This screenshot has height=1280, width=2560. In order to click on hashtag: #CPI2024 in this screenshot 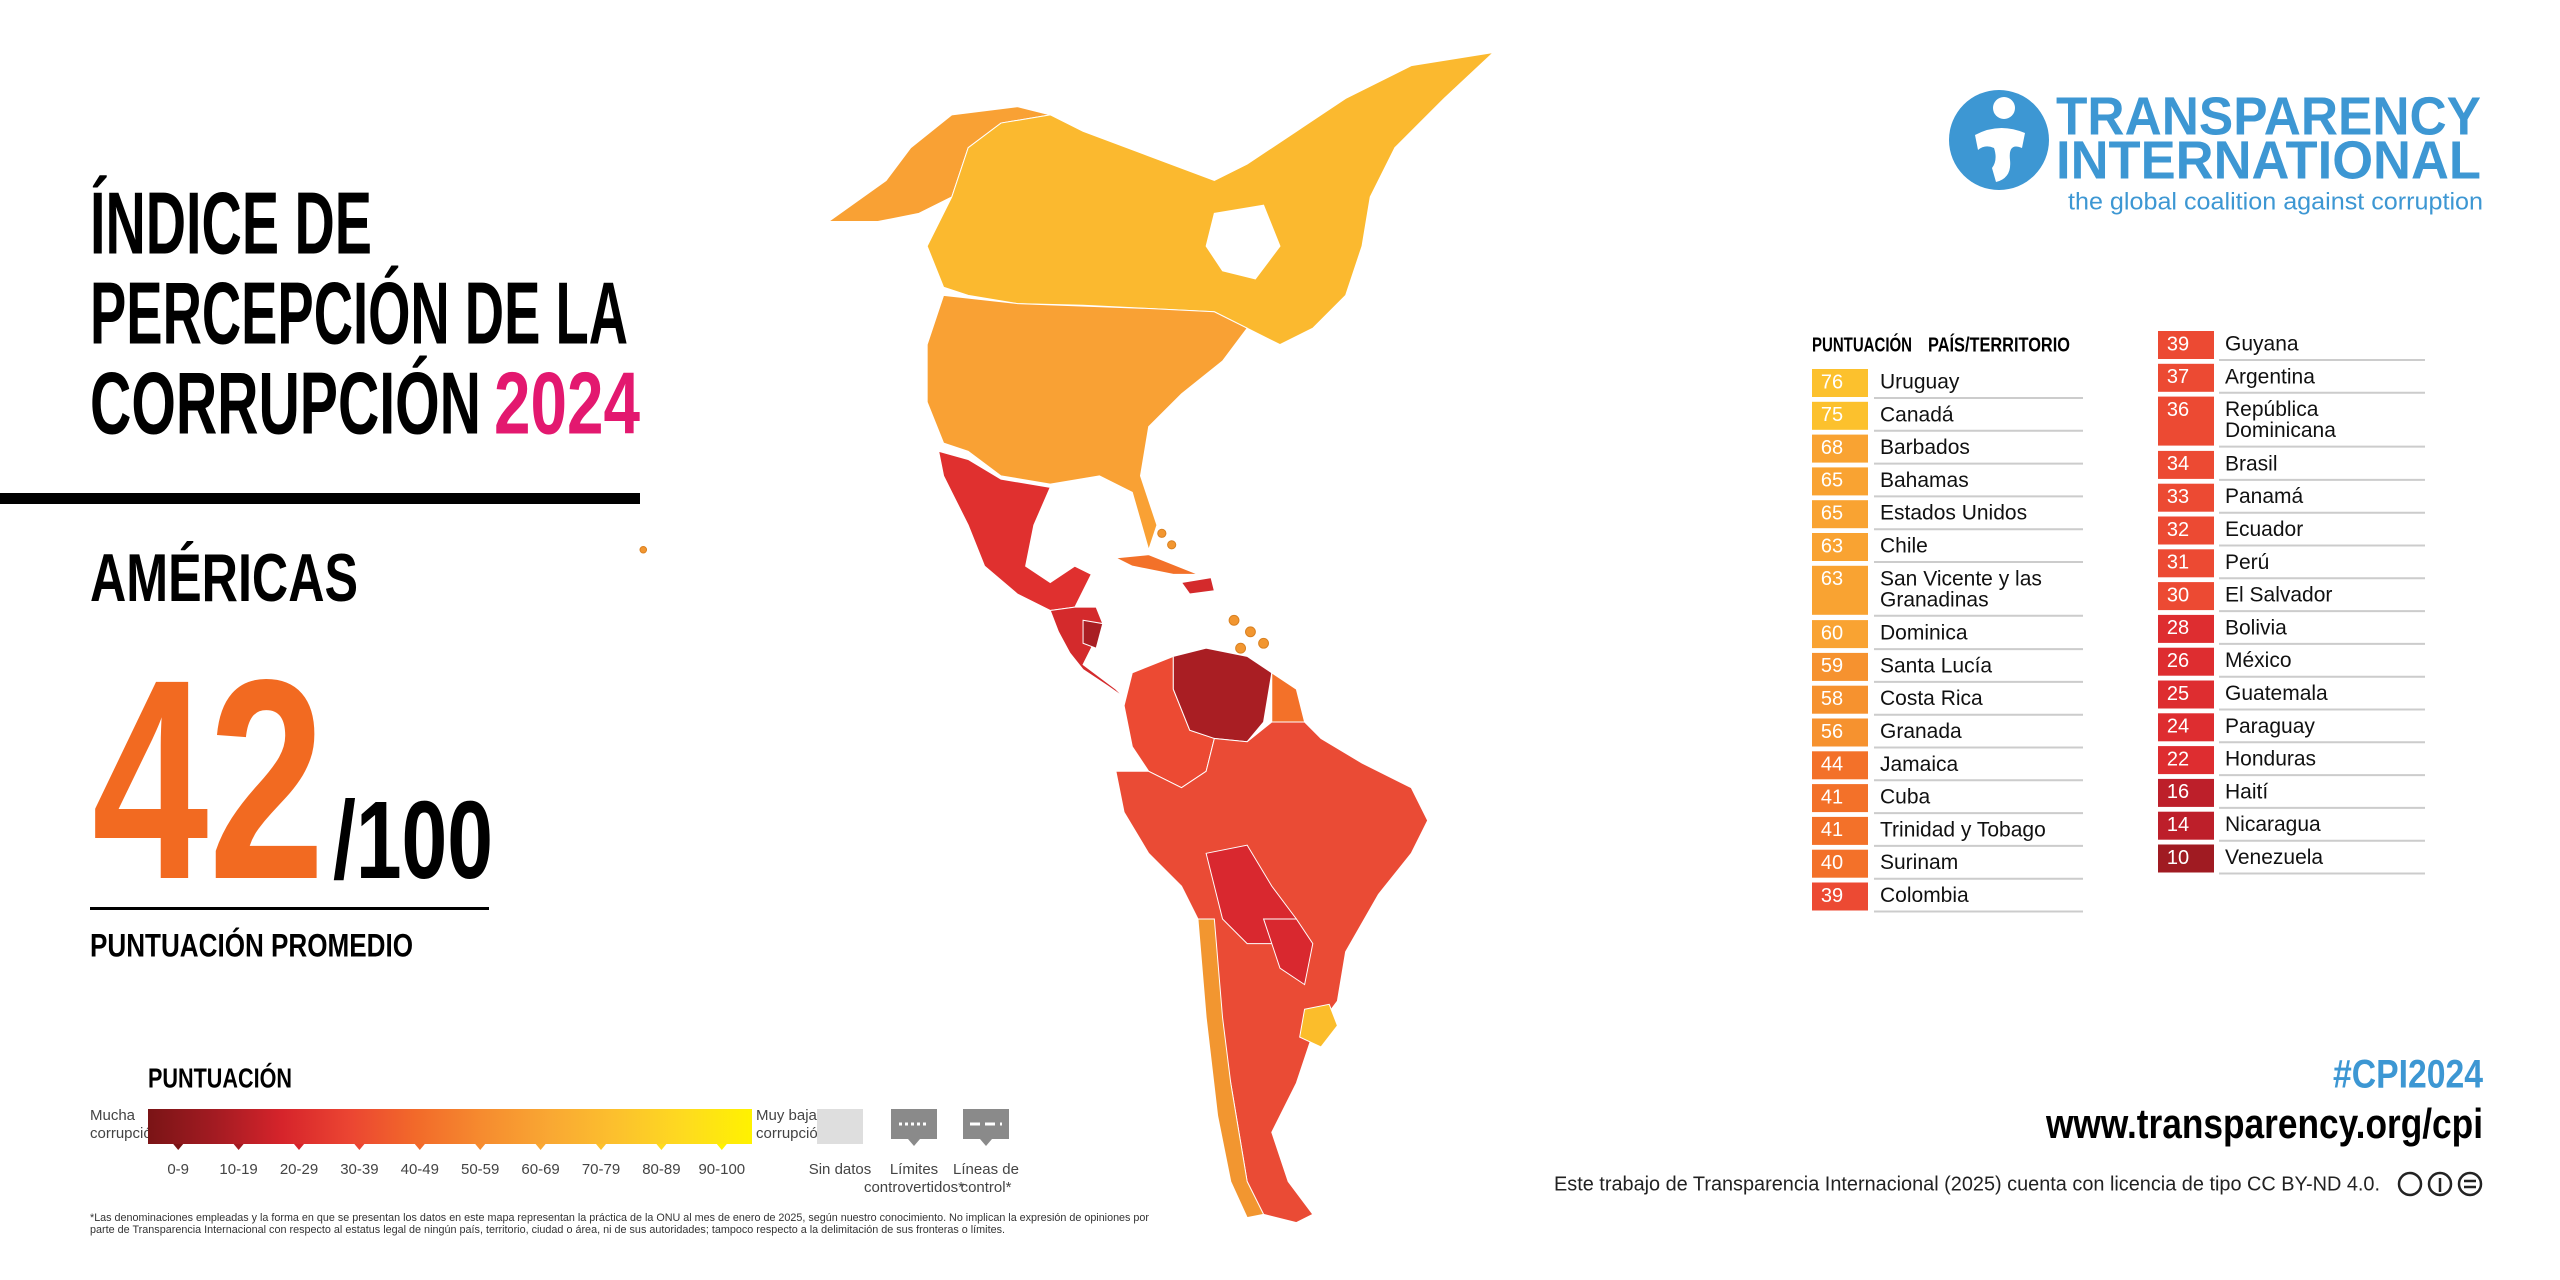, I will do `click(2408, 1075)`.